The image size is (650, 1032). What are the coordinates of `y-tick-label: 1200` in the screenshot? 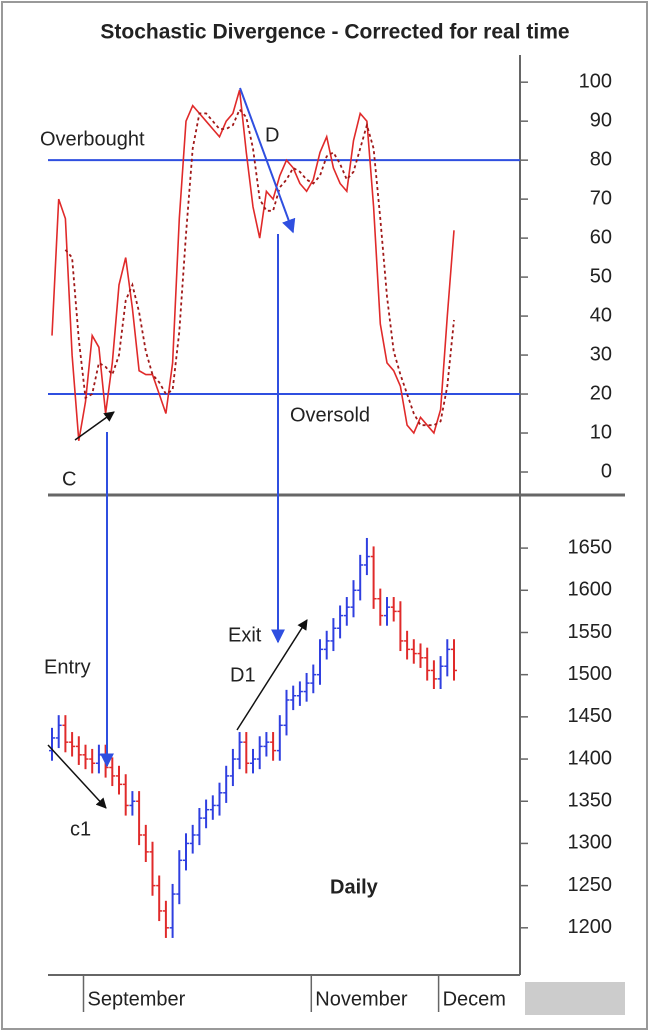 It's located at (590, 927).